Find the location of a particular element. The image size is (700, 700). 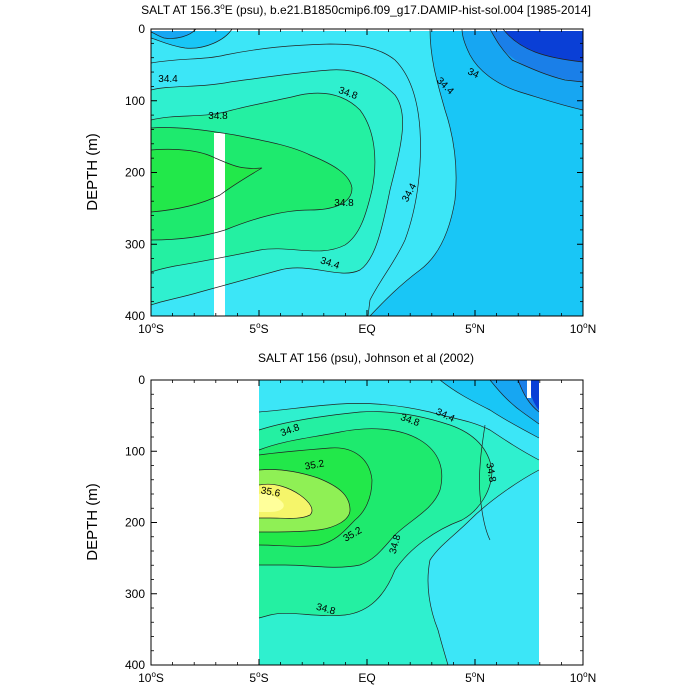

bottom-contour-label: 35.2 is located at coordinates (315, 465).